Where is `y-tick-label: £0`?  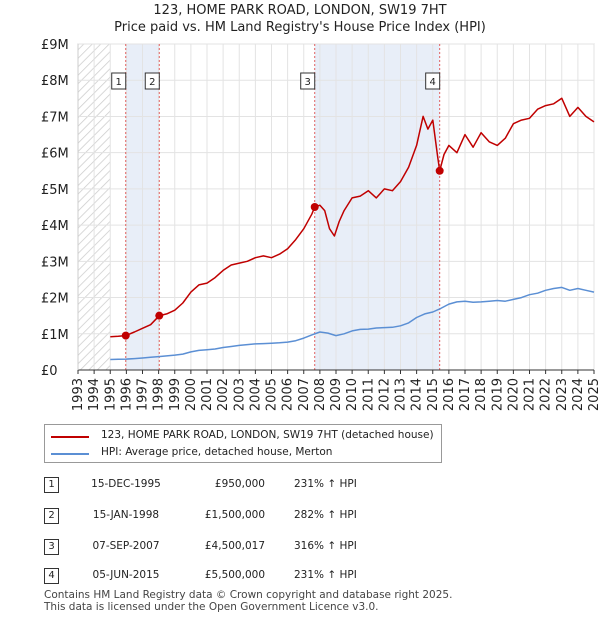
y-tick-label: £0 is located at coordinates (49, 371).